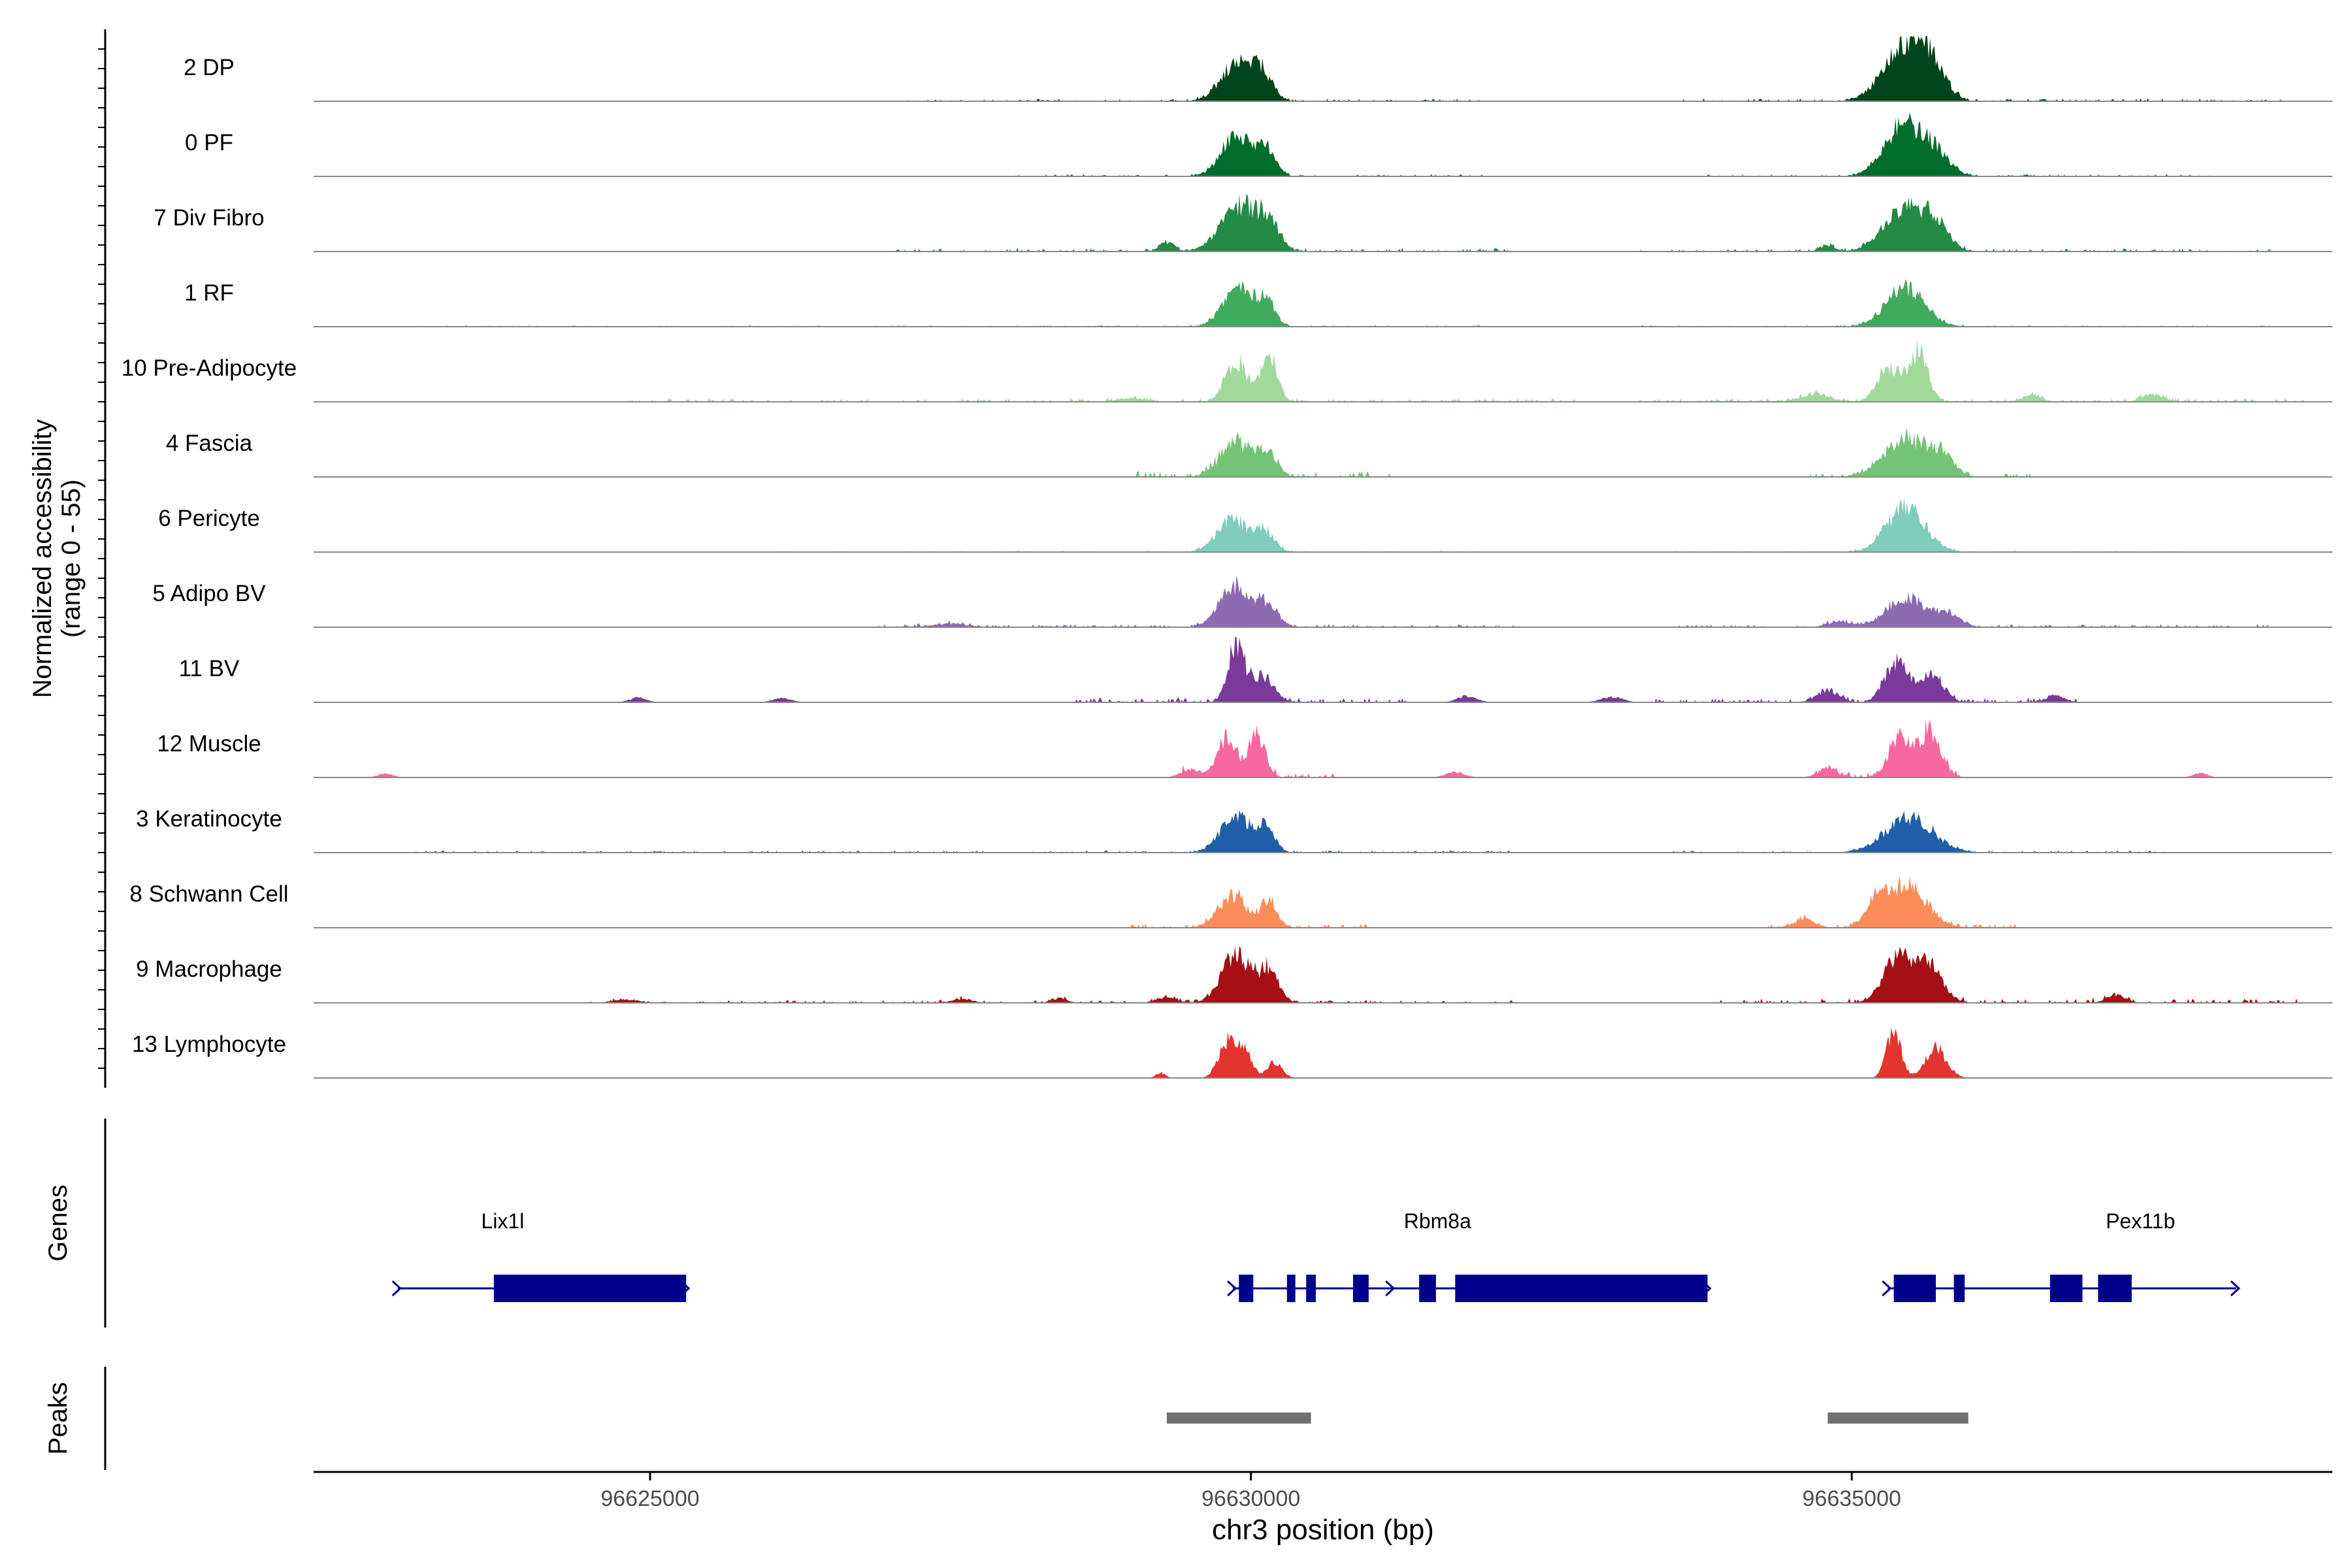 This screenshot has width=2352, height=1568. I want to click on track-label: 12 Muscle, so click(209, 744).